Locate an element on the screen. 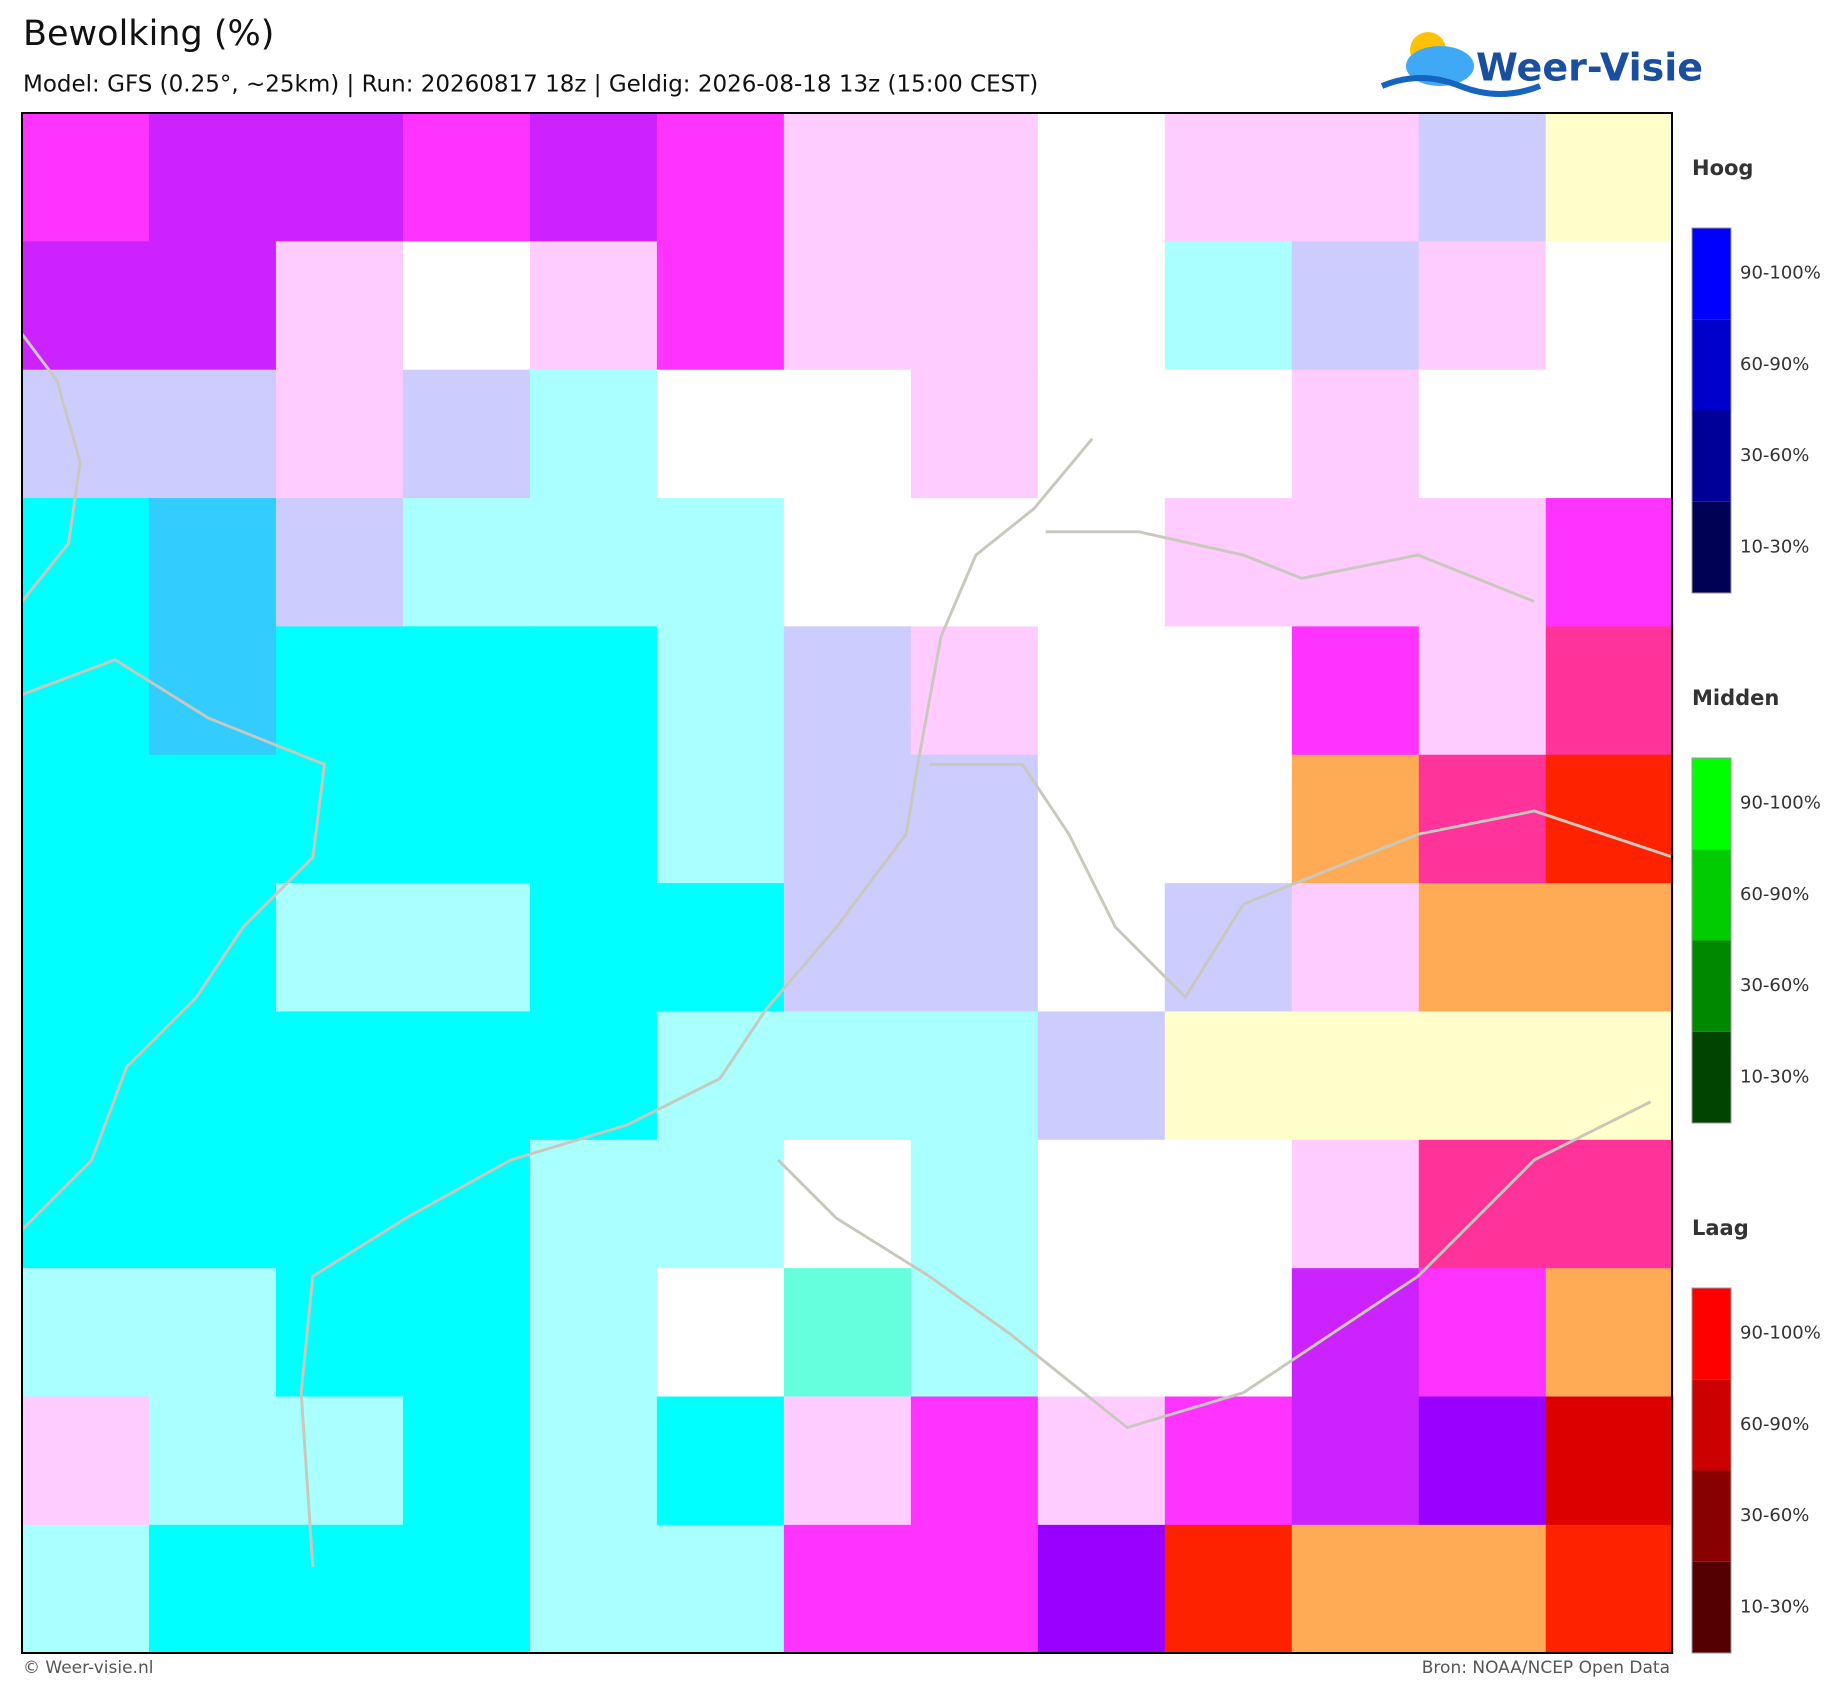  legend-bar-frame is located at coordinates (1711, 940).